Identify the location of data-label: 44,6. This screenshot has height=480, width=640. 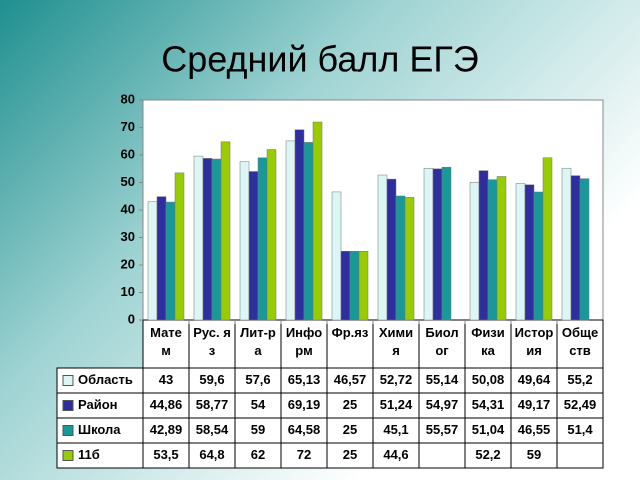
(395, 454).